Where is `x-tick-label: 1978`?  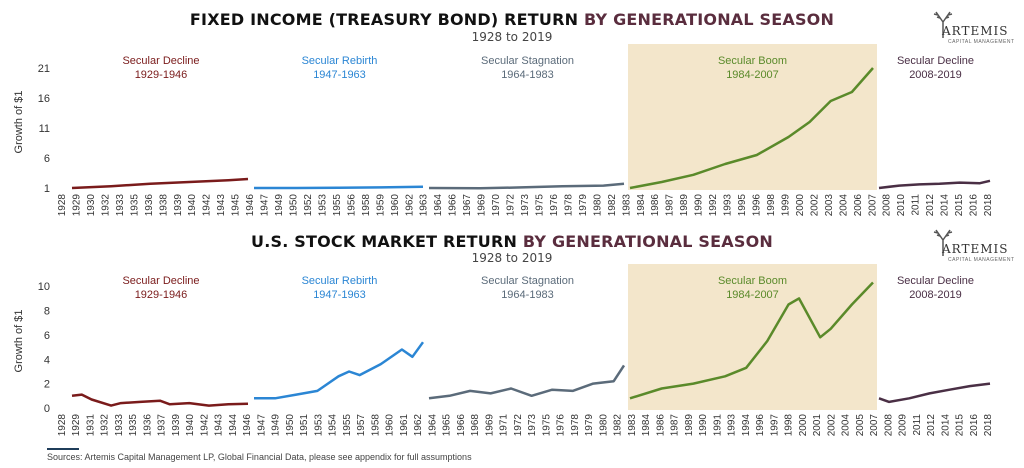
x-tick-label: 1978 is located at coordinates (568, 205).